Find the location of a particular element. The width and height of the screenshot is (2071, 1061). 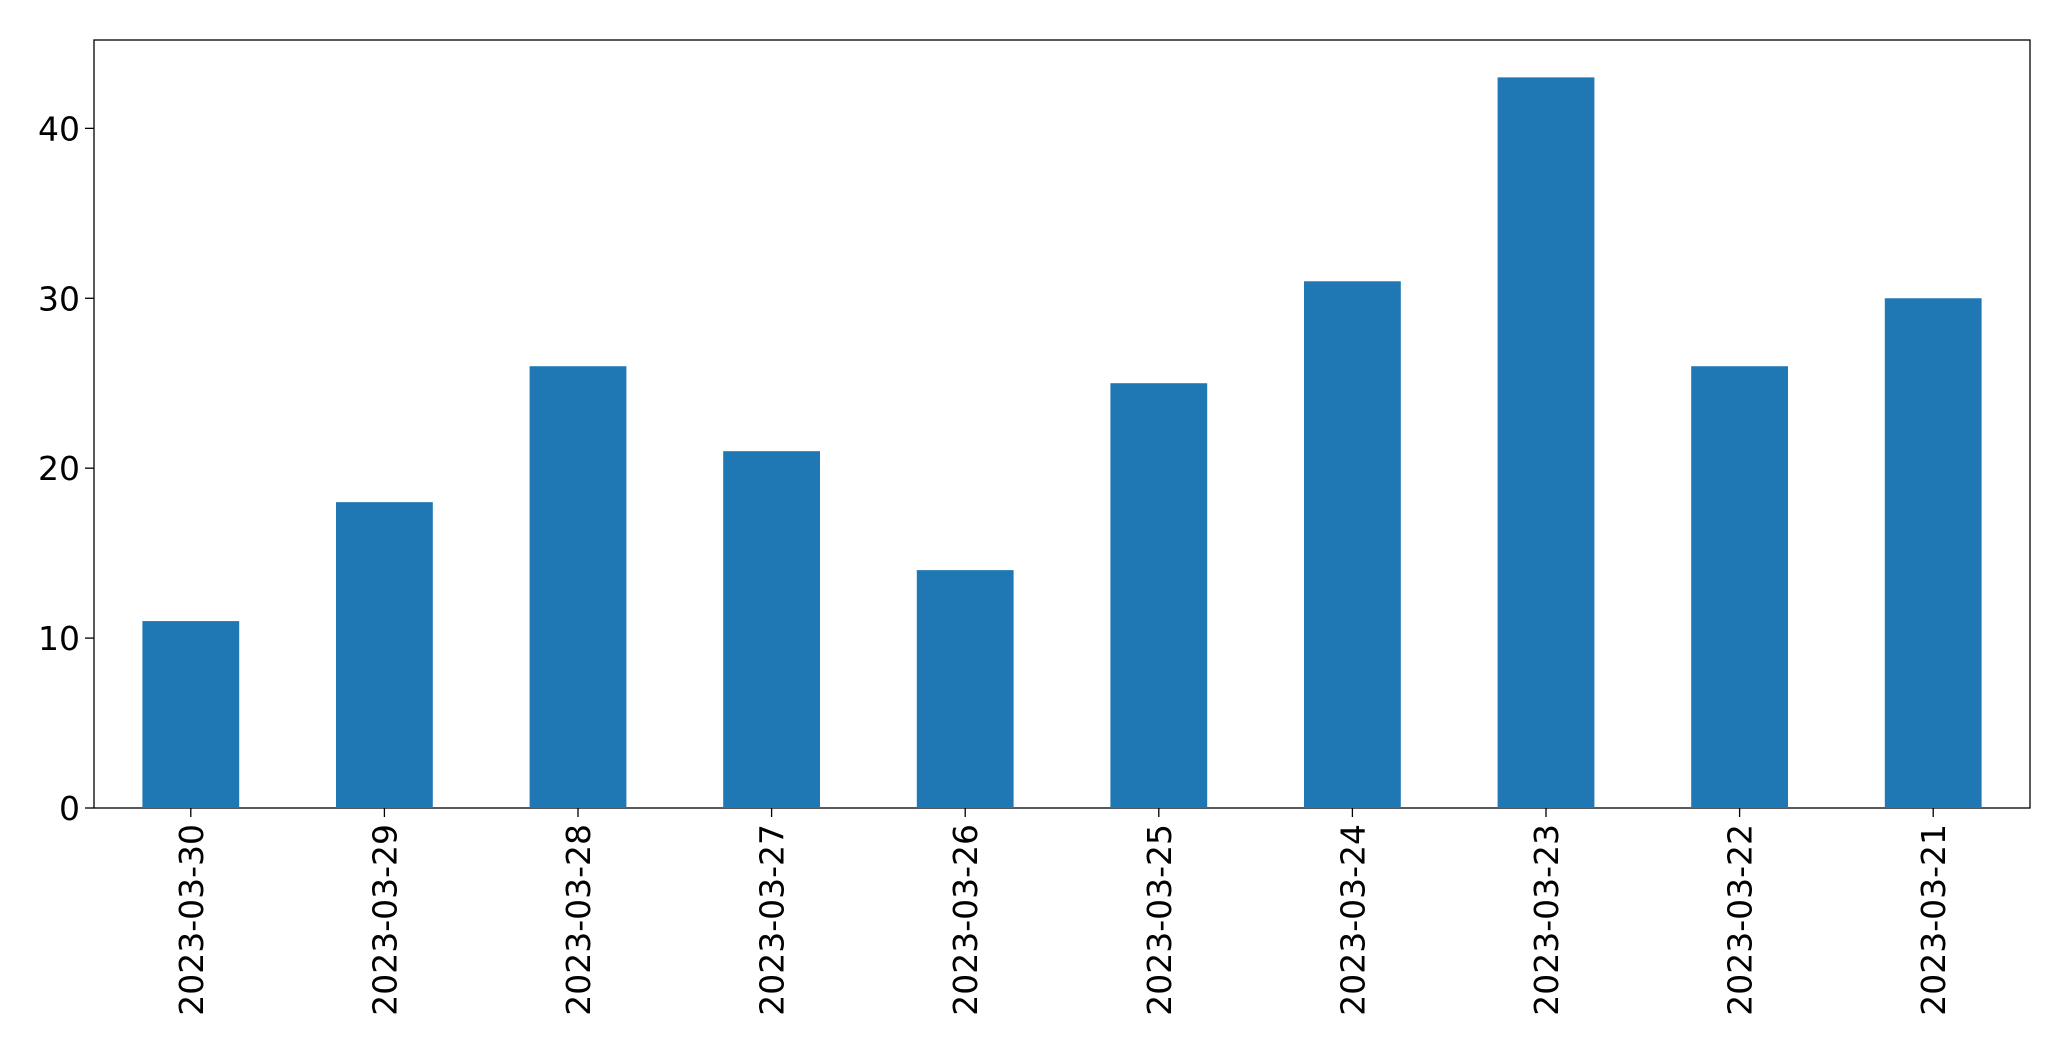

x-tick-label: 2023-03-23 is located at coordinates (1546, 920).